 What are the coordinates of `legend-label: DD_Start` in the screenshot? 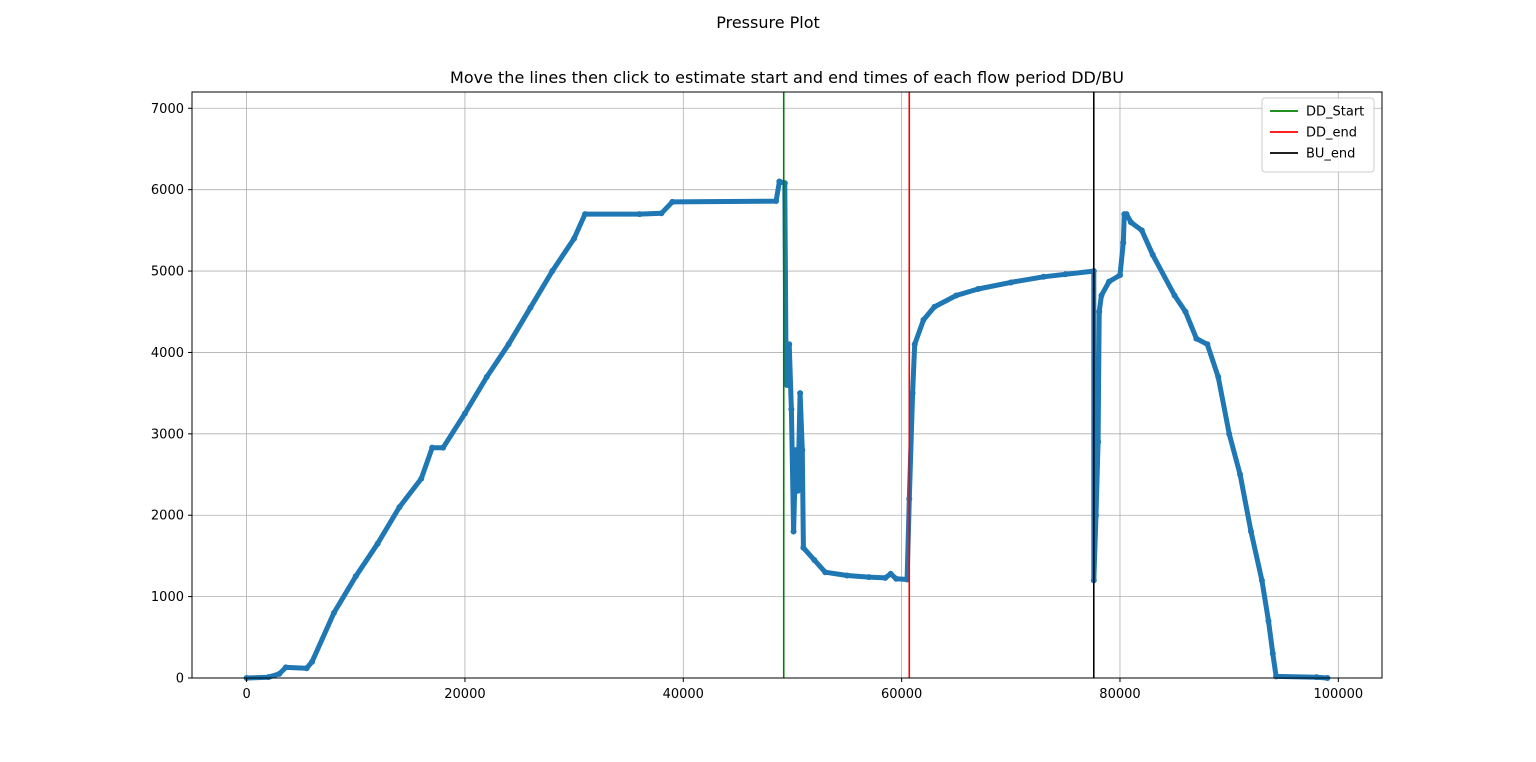 It's located at (1335, 112).